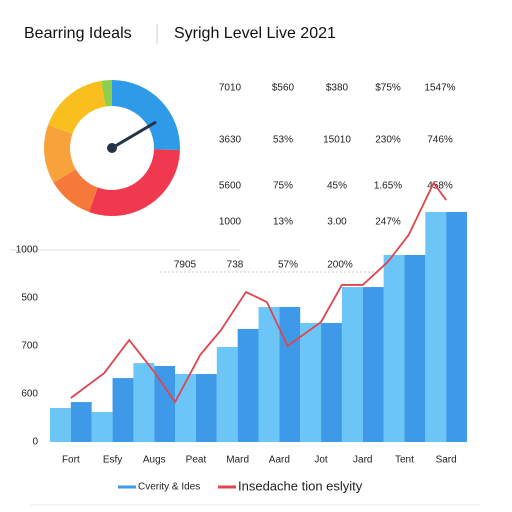 The width and height of the screenshot is (512, 512). Describe the element at coordinates (230, 140) in the screenshot. I see `table-cell: 3630` at that location.